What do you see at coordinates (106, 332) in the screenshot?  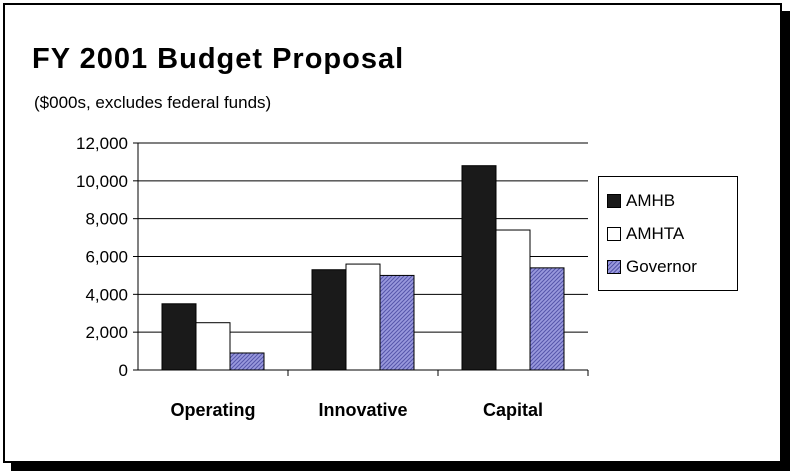 I see `y-tick-label: 2,000` at bounding box center [106, 332].